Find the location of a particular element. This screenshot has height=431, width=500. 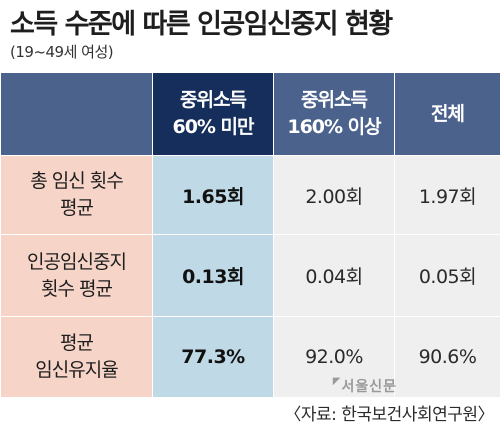

logo-mark-icon: ◤ is located at coordinates (337, 381).